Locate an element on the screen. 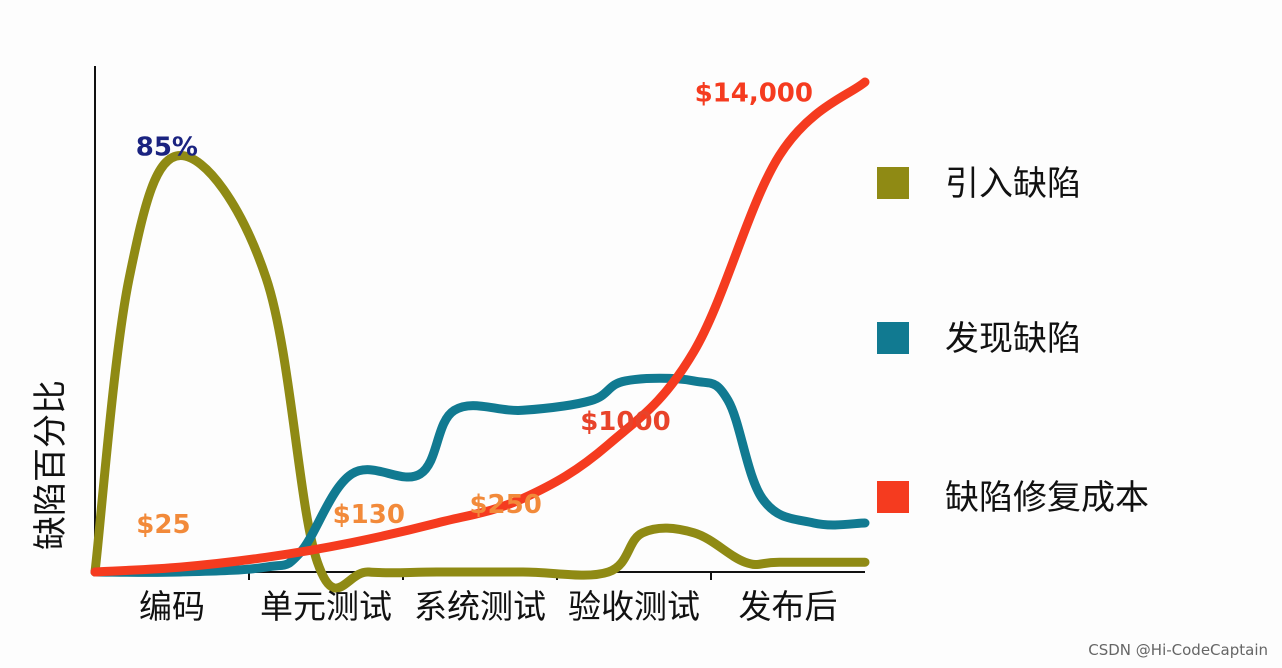 The height and width of the screenshot is (668, 1282). legend-label-fix-cost: 缺陷修复成本 is located at coordinates (1047, 498).